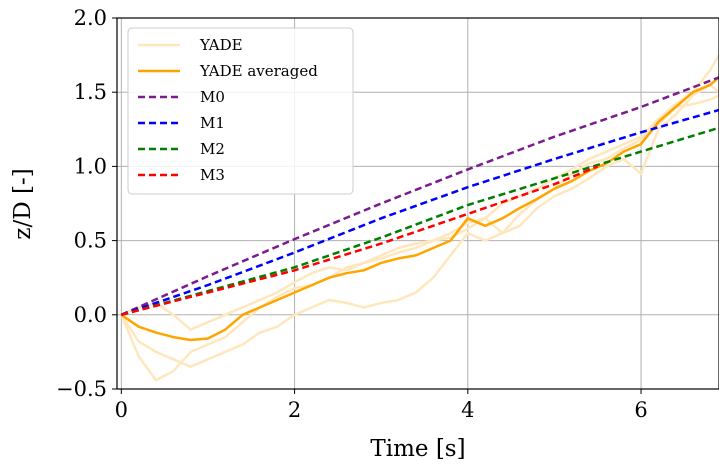 This screenshot has height=464, width=719. I want to click on legend-label: M0, so click(212, 97).